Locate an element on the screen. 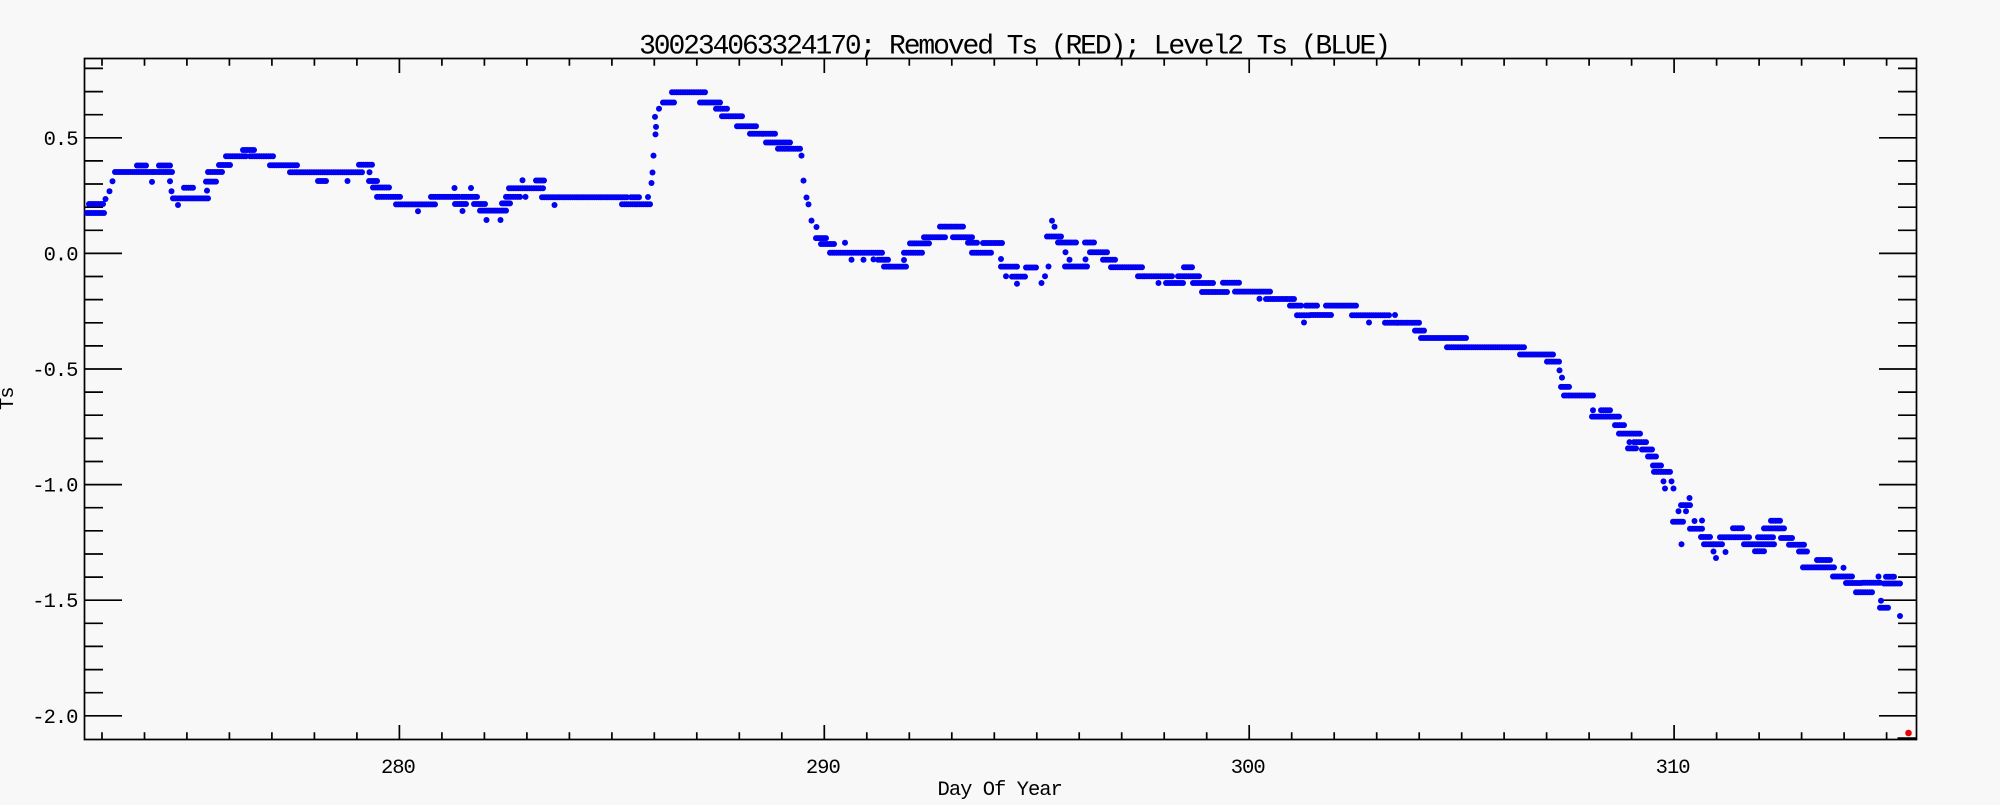  svg-text: 290 is located at coordinates (823, 768).